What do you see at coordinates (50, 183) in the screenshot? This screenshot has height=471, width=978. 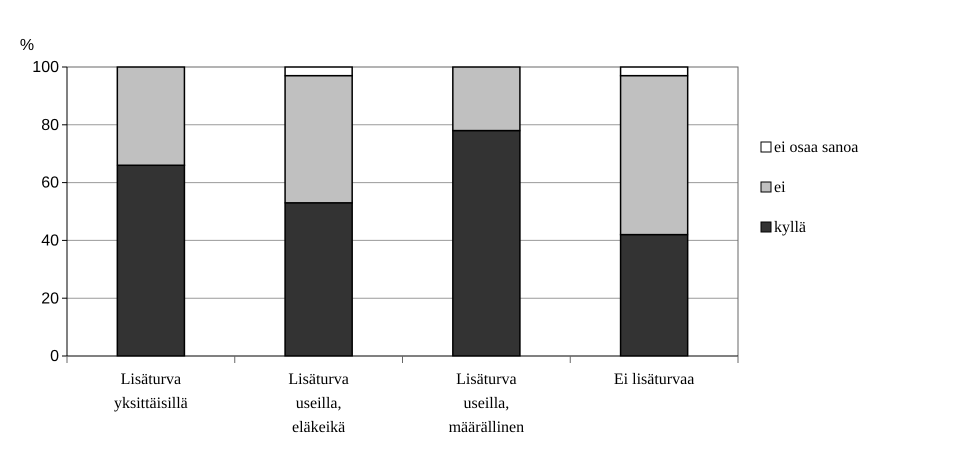 I see `y-tick-label: 60` at bounding box center [50, 183].